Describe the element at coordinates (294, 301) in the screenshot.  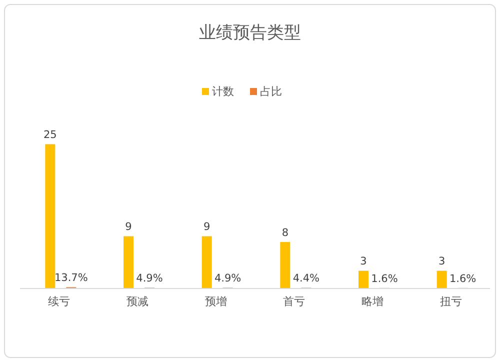
I see `x-tick-label: 首亏` at that location.